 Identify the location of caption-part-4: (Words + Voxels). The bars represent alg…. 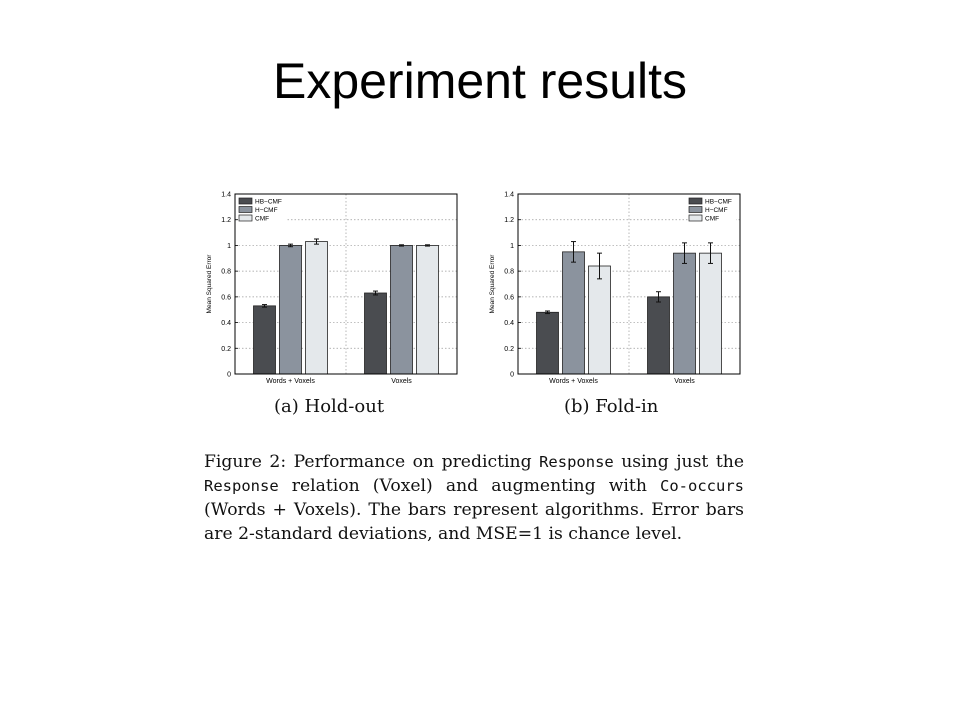
(474, 522).